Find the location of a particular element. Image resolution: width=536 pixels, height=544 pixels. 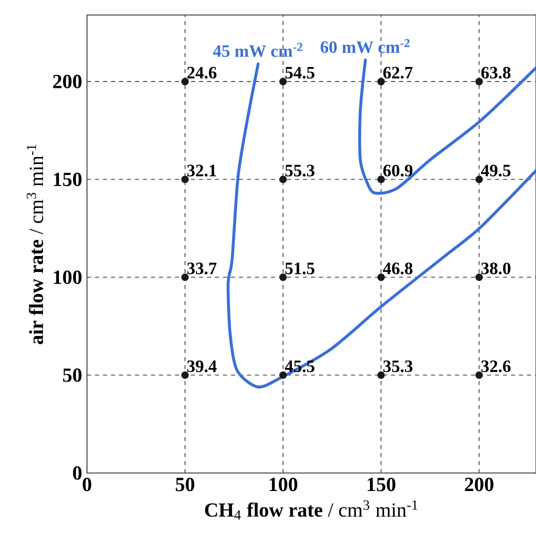

y-tick-label: 100 is located at coordinates (68, 277).